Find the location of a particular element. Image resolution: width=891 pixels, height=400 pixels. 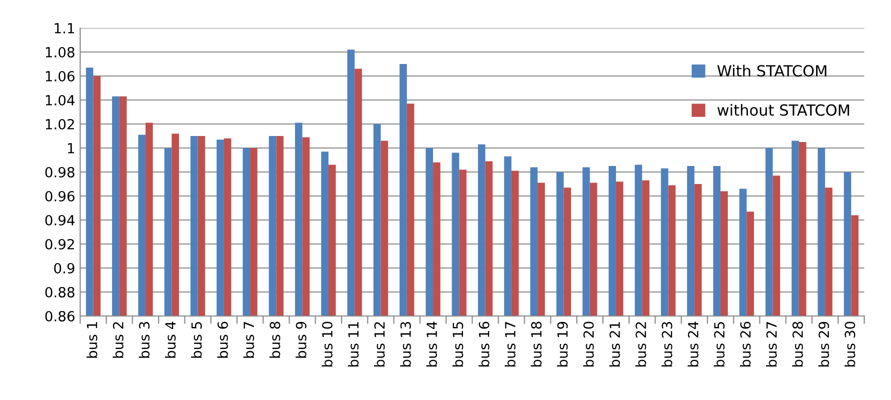

x-tick-label: bus 30 is located at coordinates (850, 344).